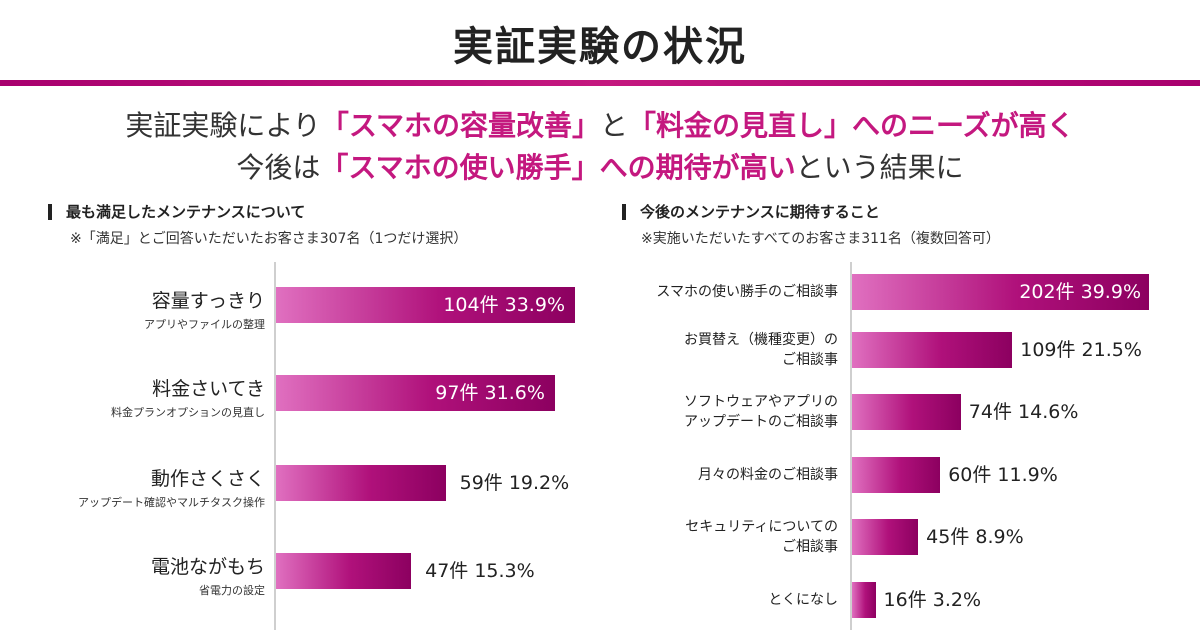  What do you see at coordinates (761, 422) in the screenshot?
I see `right-category-label: アップデートのご相談事` at bounding box center [761, 422].